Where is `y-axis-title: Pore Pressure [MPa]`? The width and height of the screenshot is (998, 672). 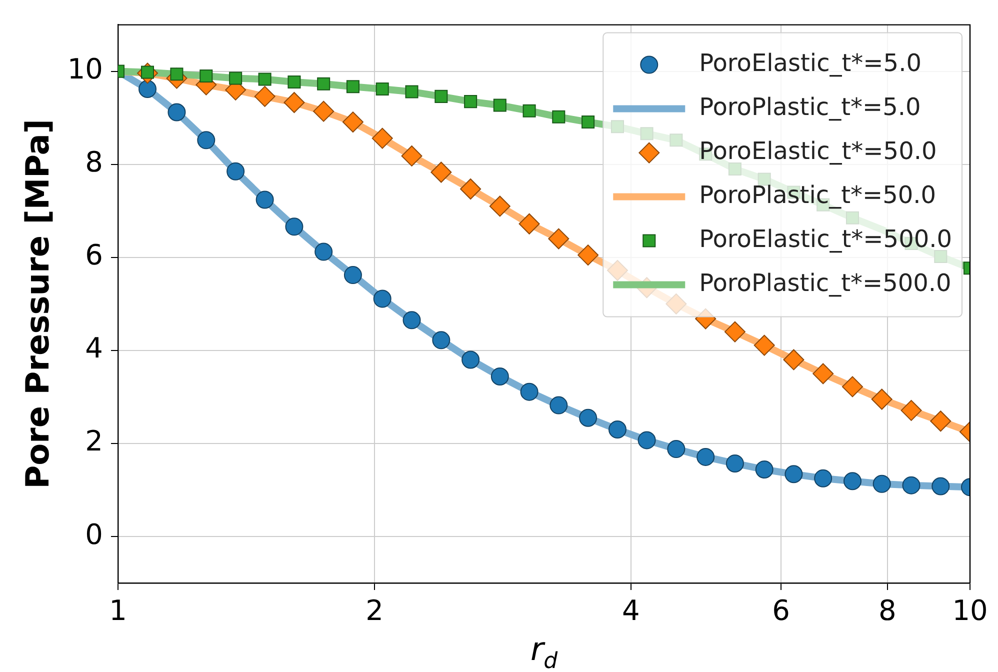
y-axis-title: Pore Pressure [MPa] is located at coordinates (37, 304).